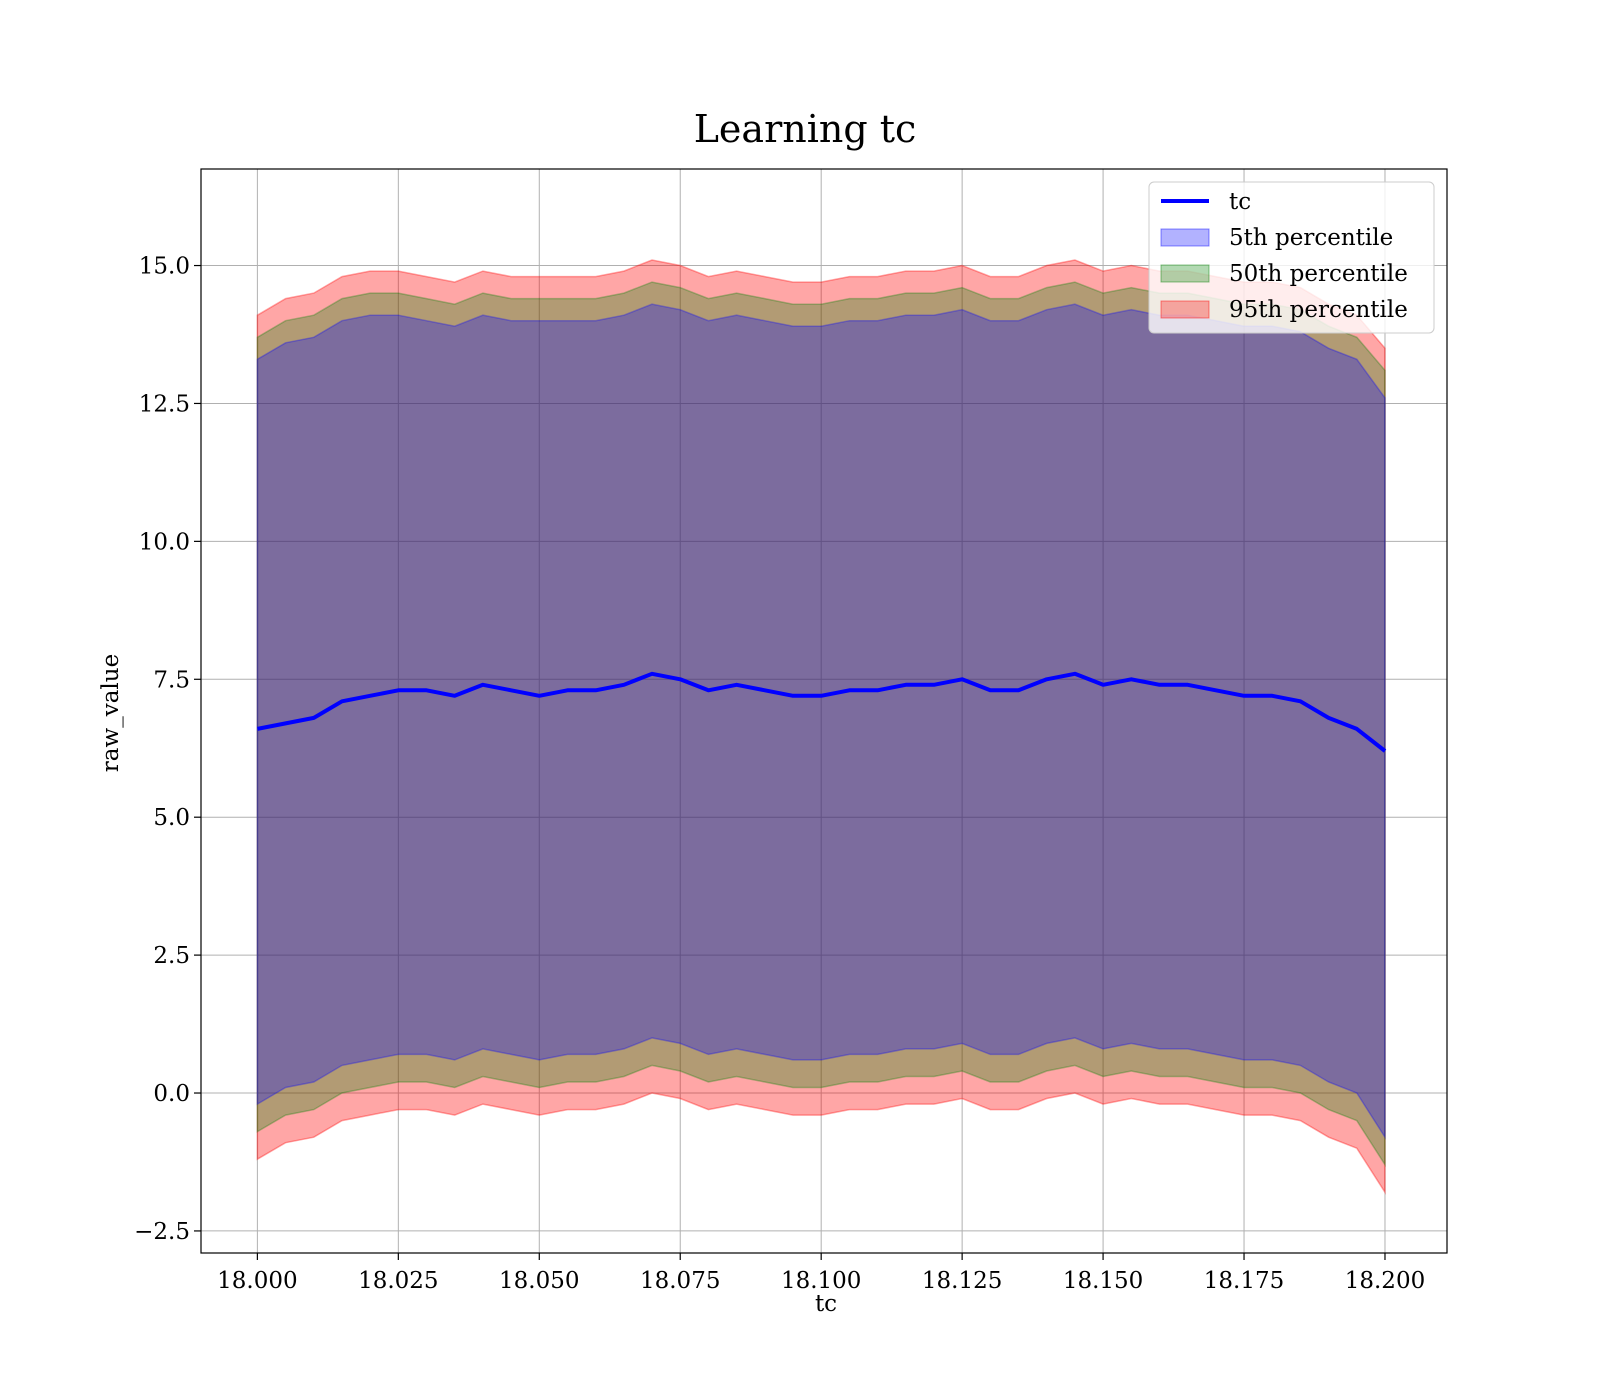 The width and height of the screenshot is (1600, 1400). What do you see at coordinates (1318, 310) in the screenshot?
I see `legend-label-95th-percentile: 95th percentile` at bounding box center [1318, 310].